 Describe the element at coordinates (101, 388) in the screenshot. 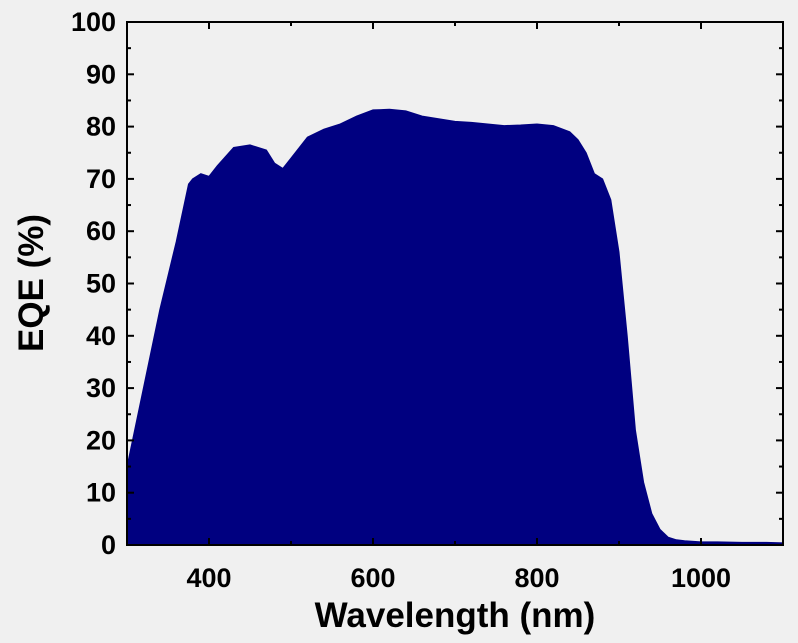

I see `y-tick-label: 30` at that location.